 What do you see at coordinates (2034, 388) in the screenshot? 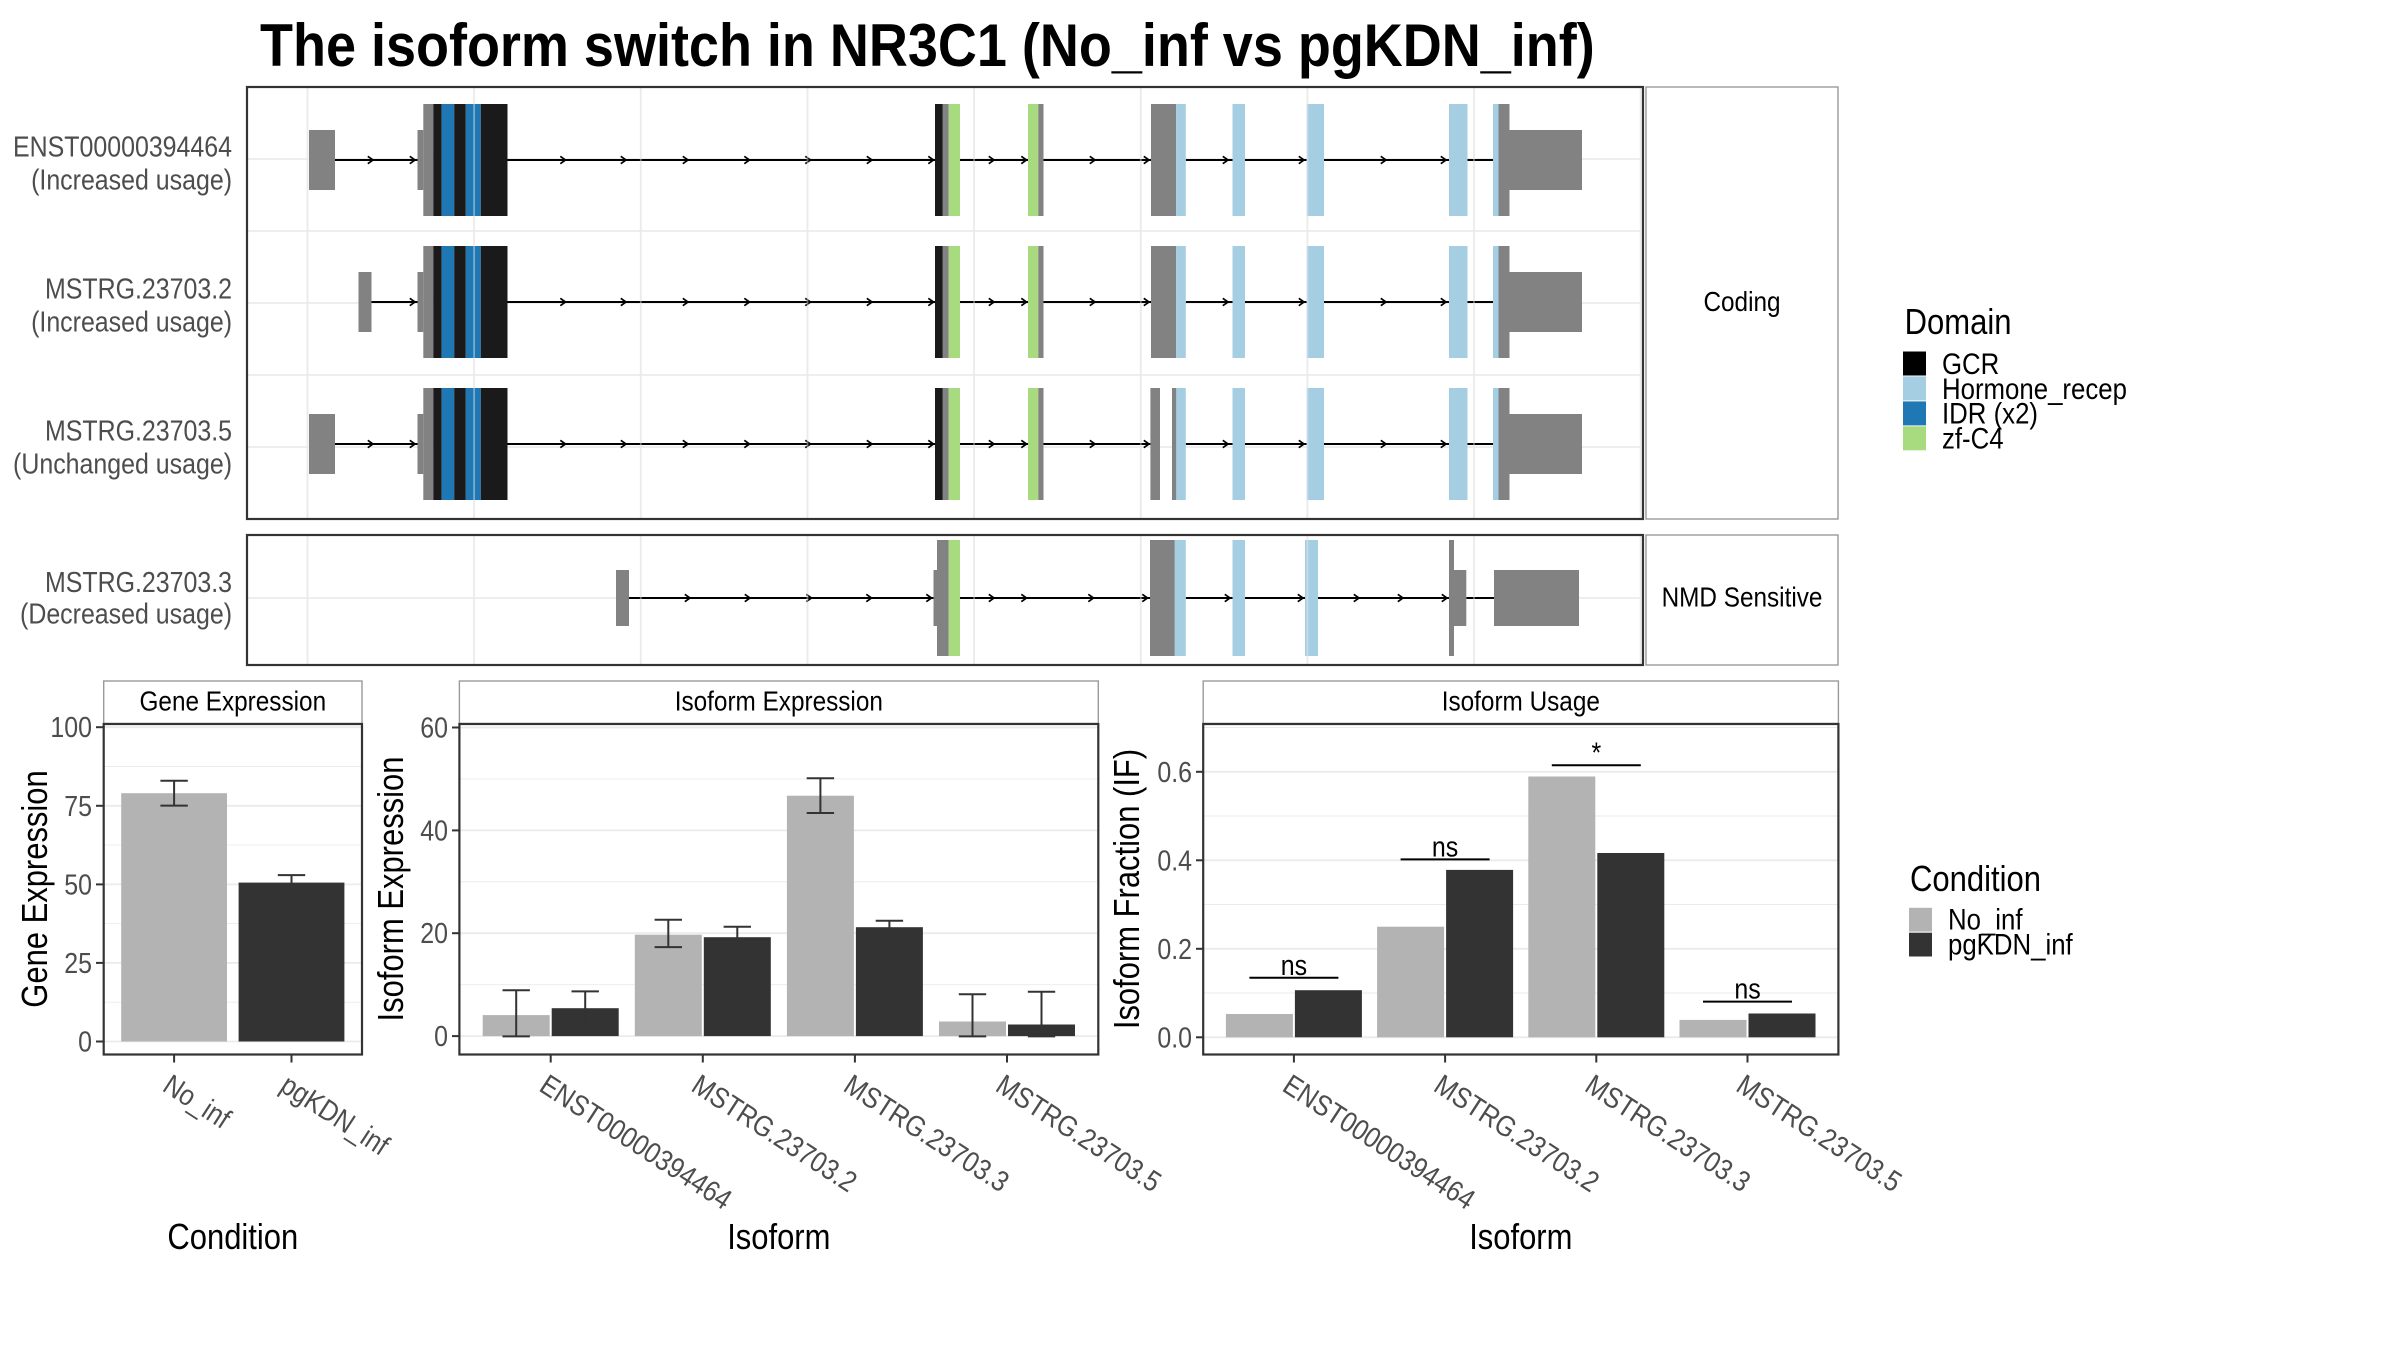
I see `svg-text: Hormone_recep` at bounding box center [2034, 388].